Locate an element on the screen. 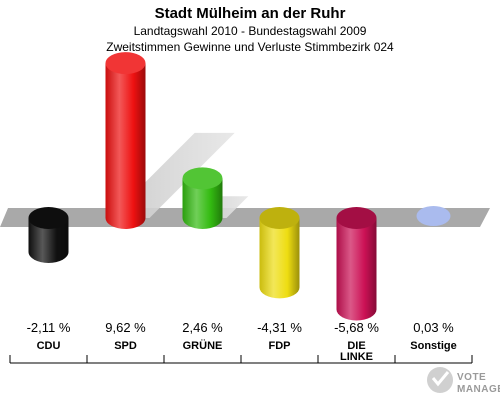  category-label-4-line-1: LINKE is located at coordinates (356, 357).